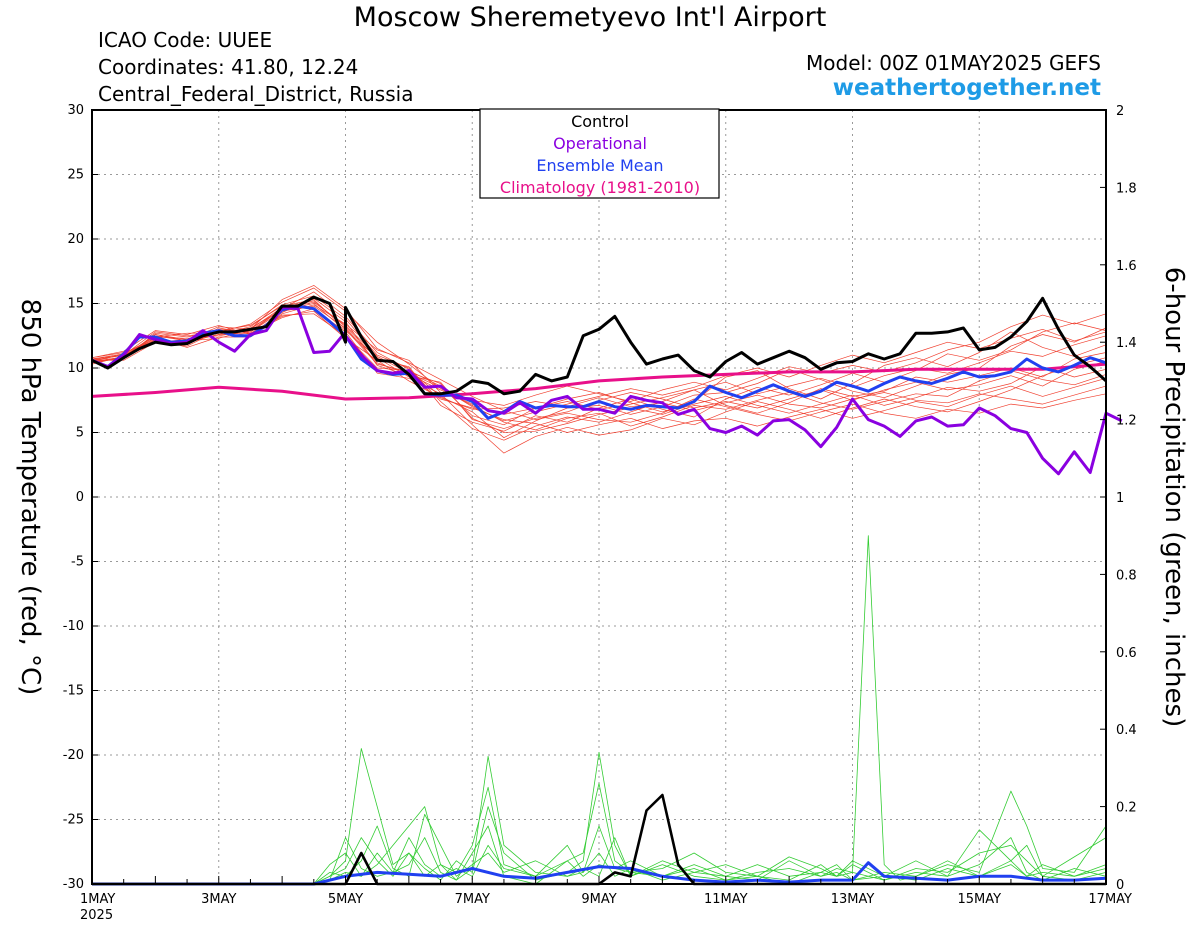  What do you see at coordinates (979, 899) in the screenshot?
I see `x-tick-label: 15MAY` at bounding box center [979, 899].